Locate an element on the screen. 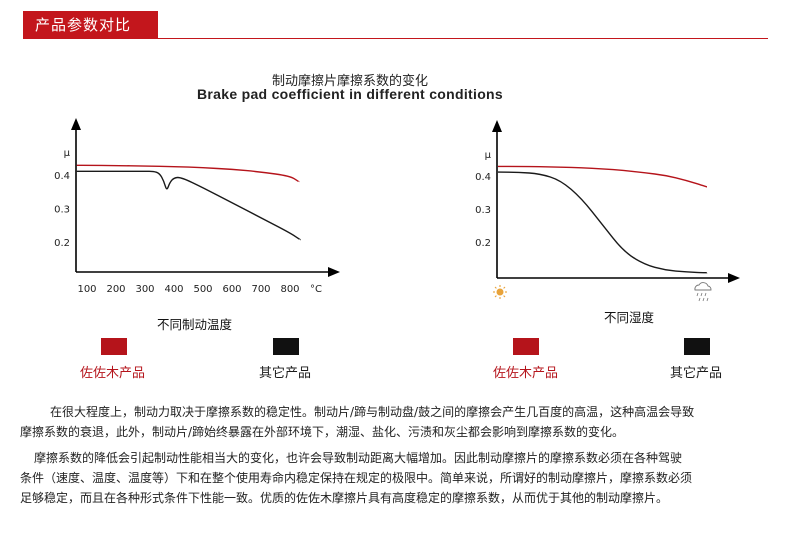 This screenshot has width=790, height=546. x-tick-label: 100 is located at coordinates (86, 289).